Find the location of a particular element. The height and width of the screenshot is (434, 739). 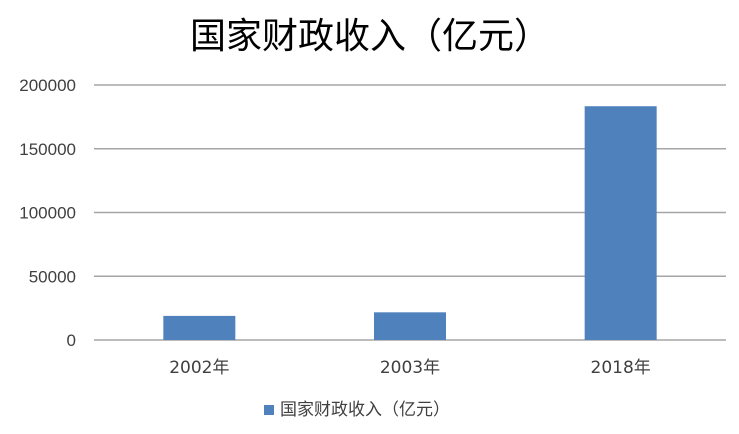

y-tick-label: 150000 is located at coordinates (47, 149).